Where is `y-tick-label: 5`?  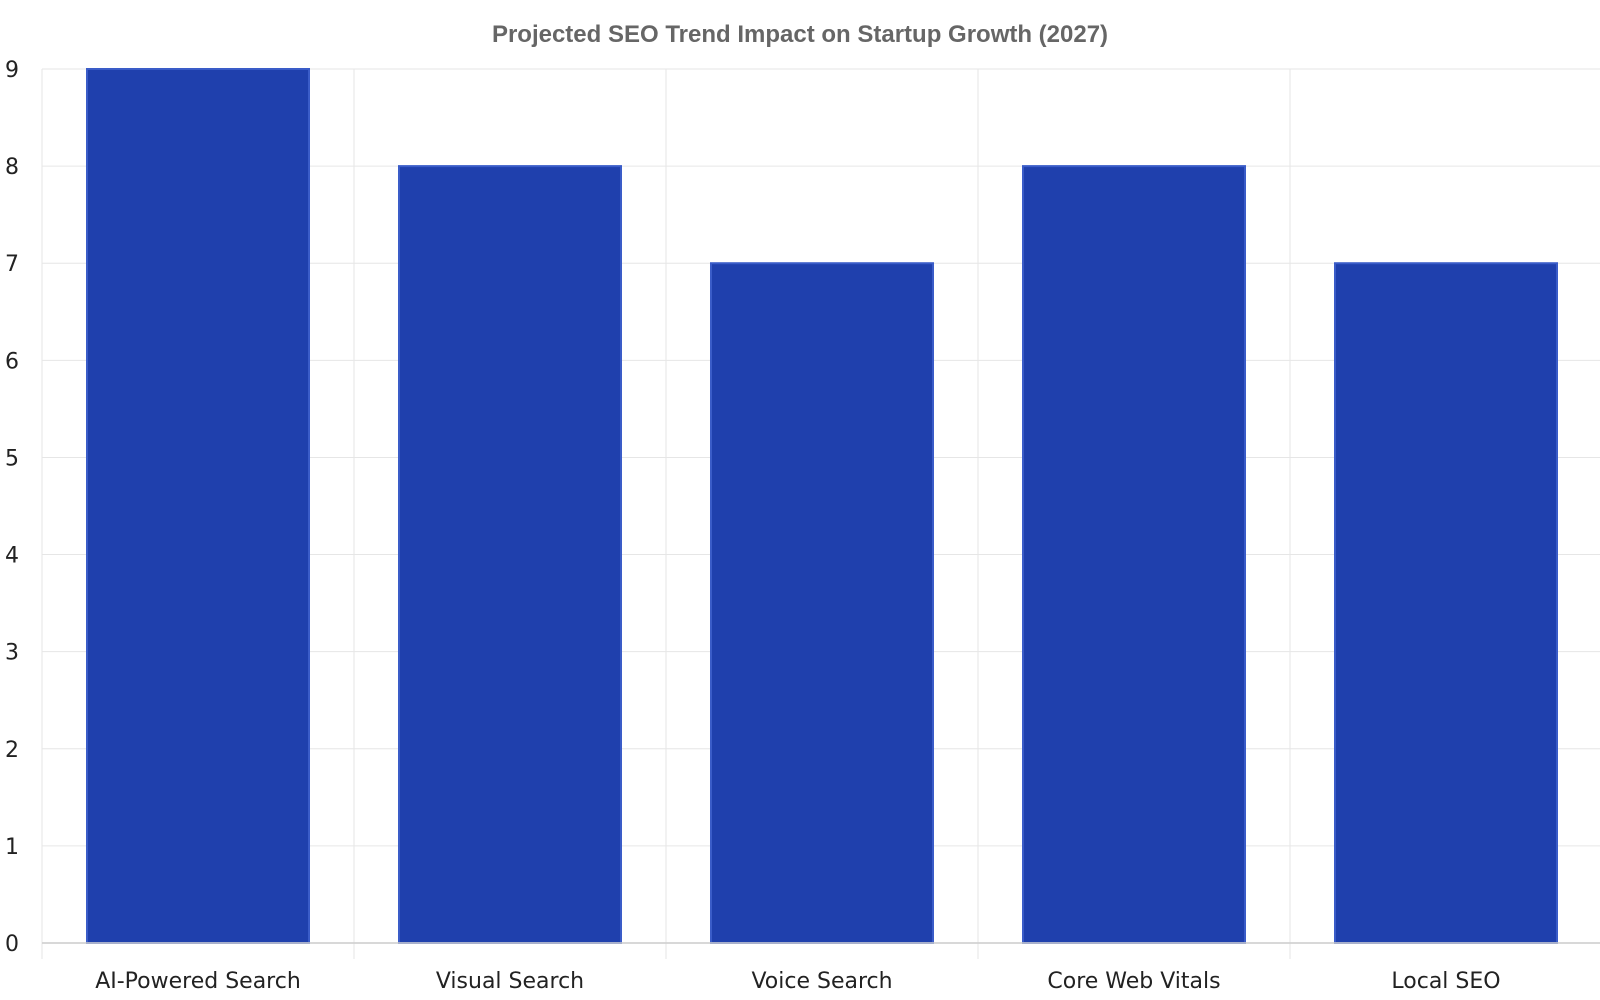
y-tick-label: 5 is located at coordinates (12, 458).